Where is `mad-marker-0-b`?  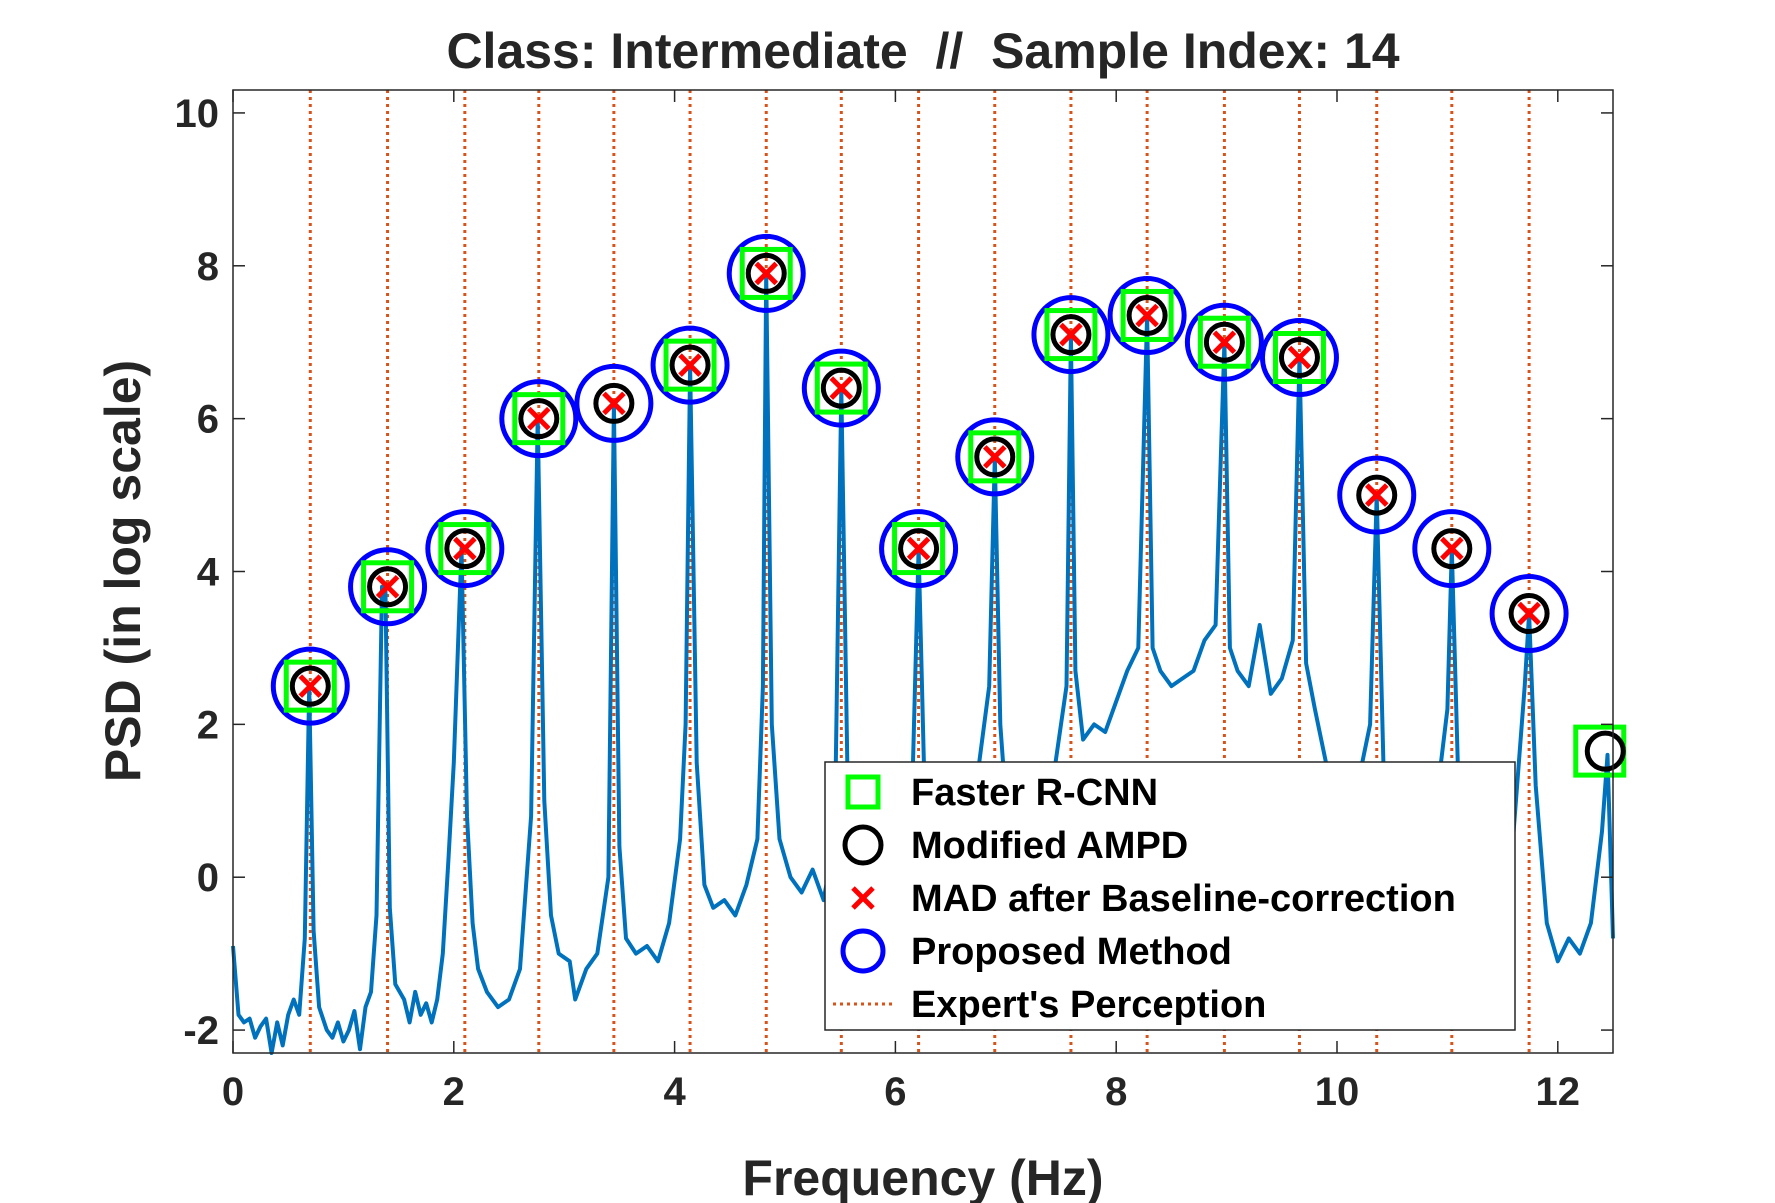
mad-marker-0-b is located at coordinates (310, 686).